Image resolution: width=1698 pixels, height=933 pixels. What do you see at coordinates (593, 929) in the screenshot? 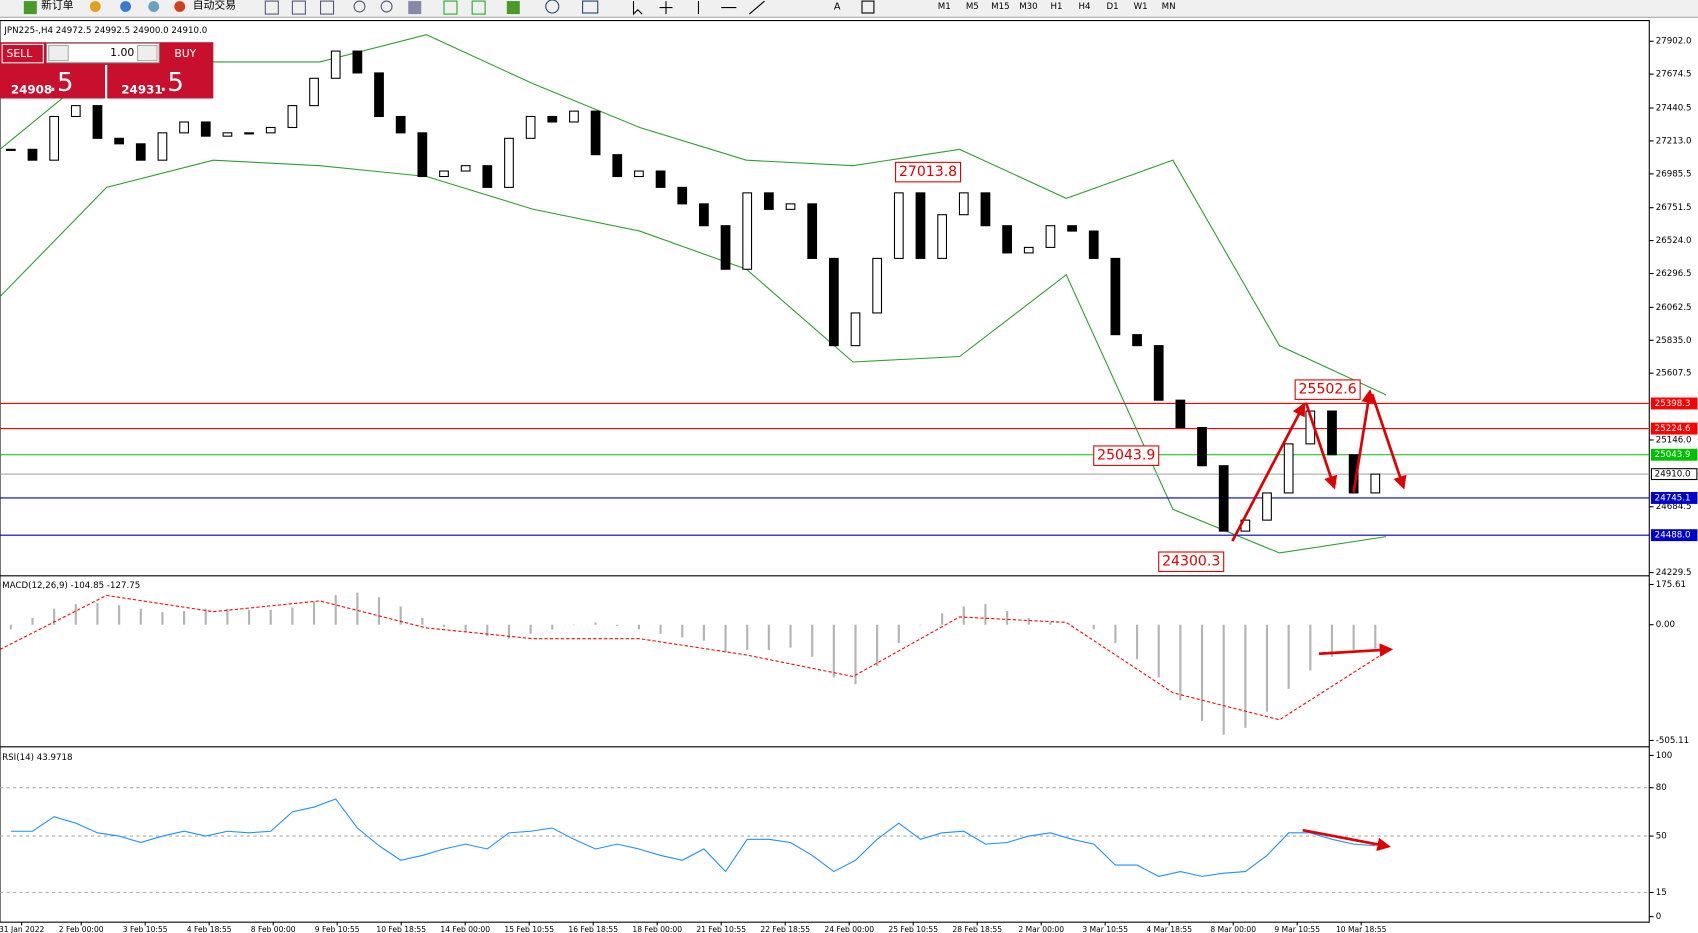
I see `x-tick-label: 16 Feb 18:55` at bounding box center [593, 929].